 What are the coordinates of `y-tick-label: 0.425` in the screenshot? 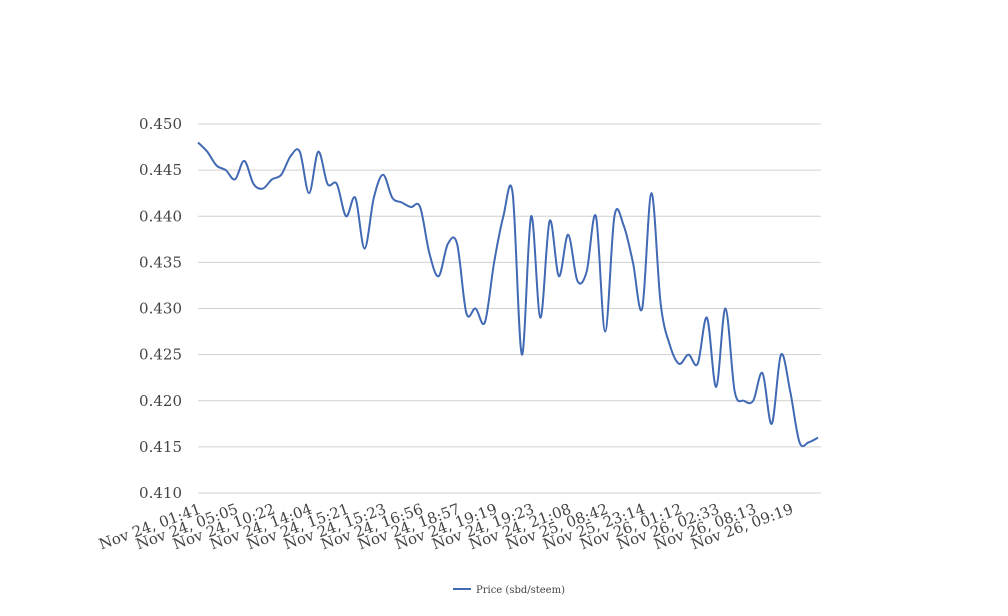 It's located at (160, 355).